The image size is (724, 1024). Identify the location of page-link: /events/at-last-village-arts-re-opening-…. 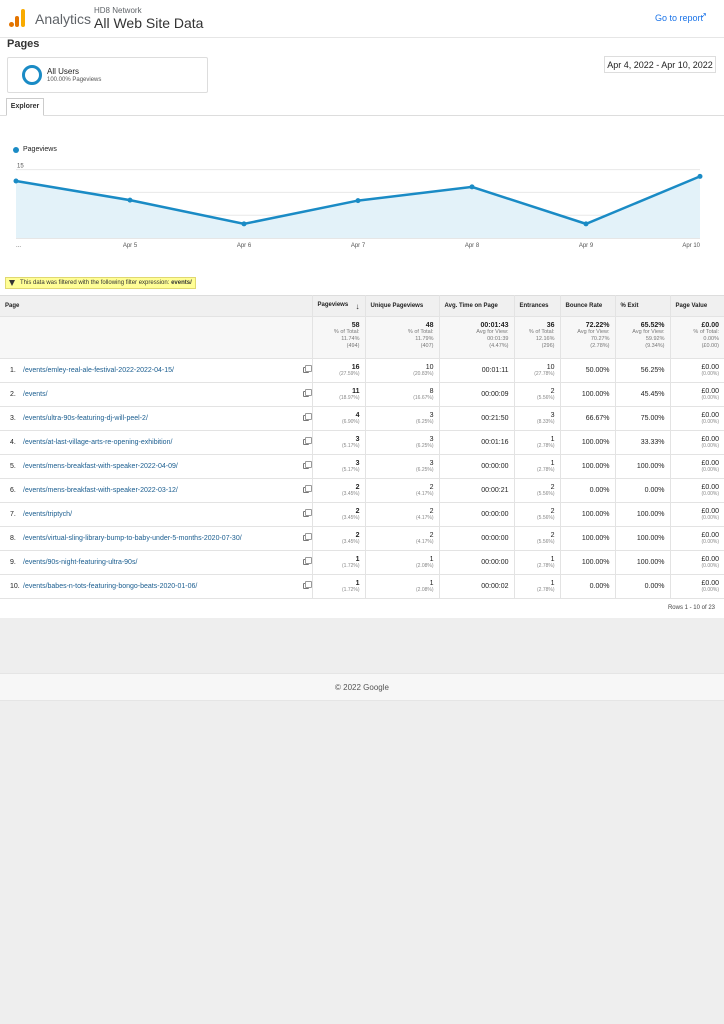
(98, 442).